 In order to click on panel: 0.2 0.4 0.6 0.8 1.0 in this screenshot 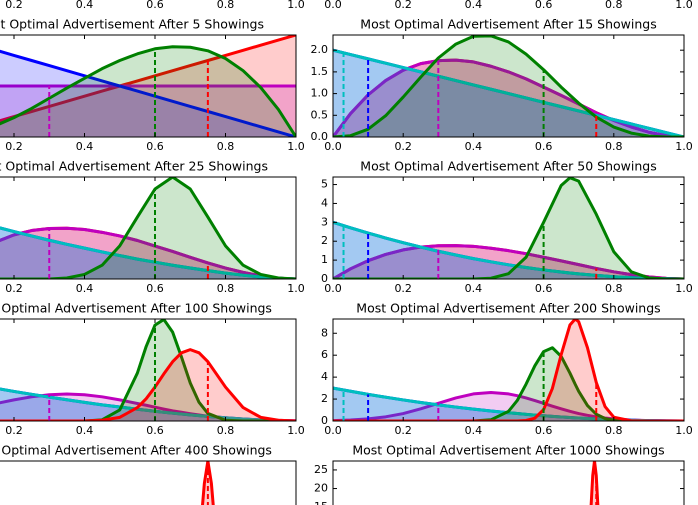, I will do `click(155, 5)`.